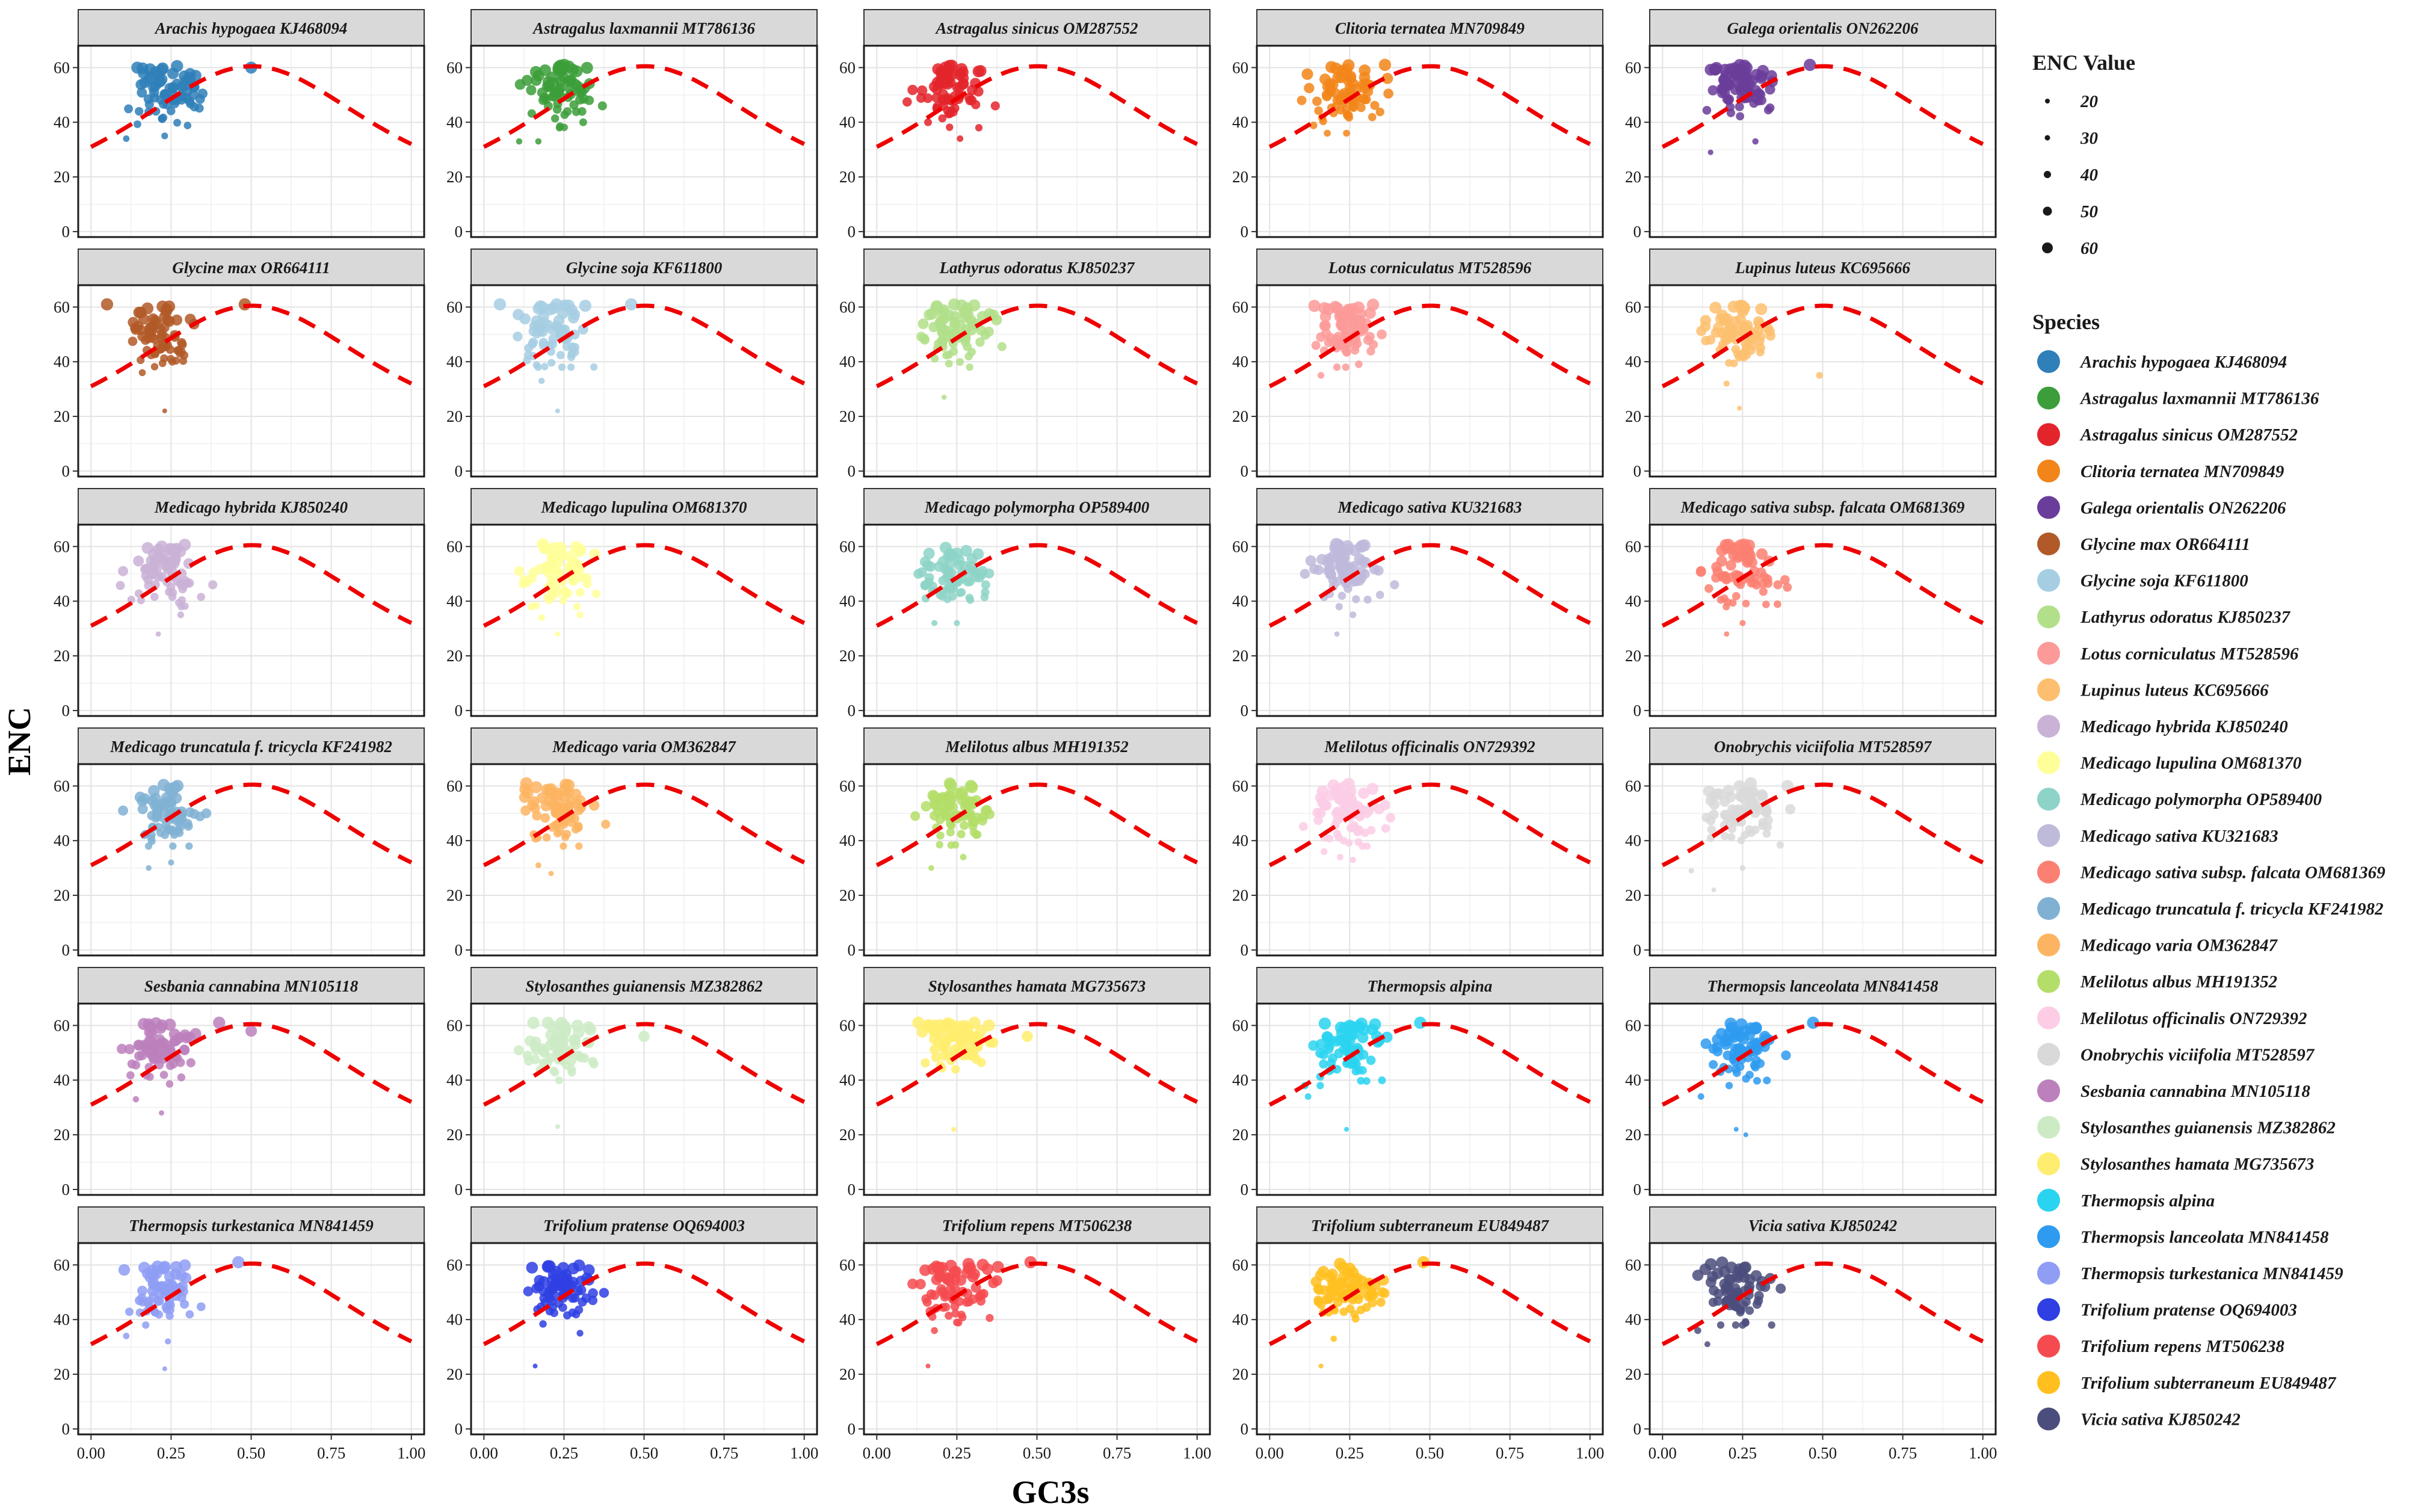 This screenshot has width=2409, height=1512. What do you see at coordinates (2183, 507) in the screenshot?
I see `species-legend-label: Galega orientalis ON262206` at bounding box center [2183, 507].